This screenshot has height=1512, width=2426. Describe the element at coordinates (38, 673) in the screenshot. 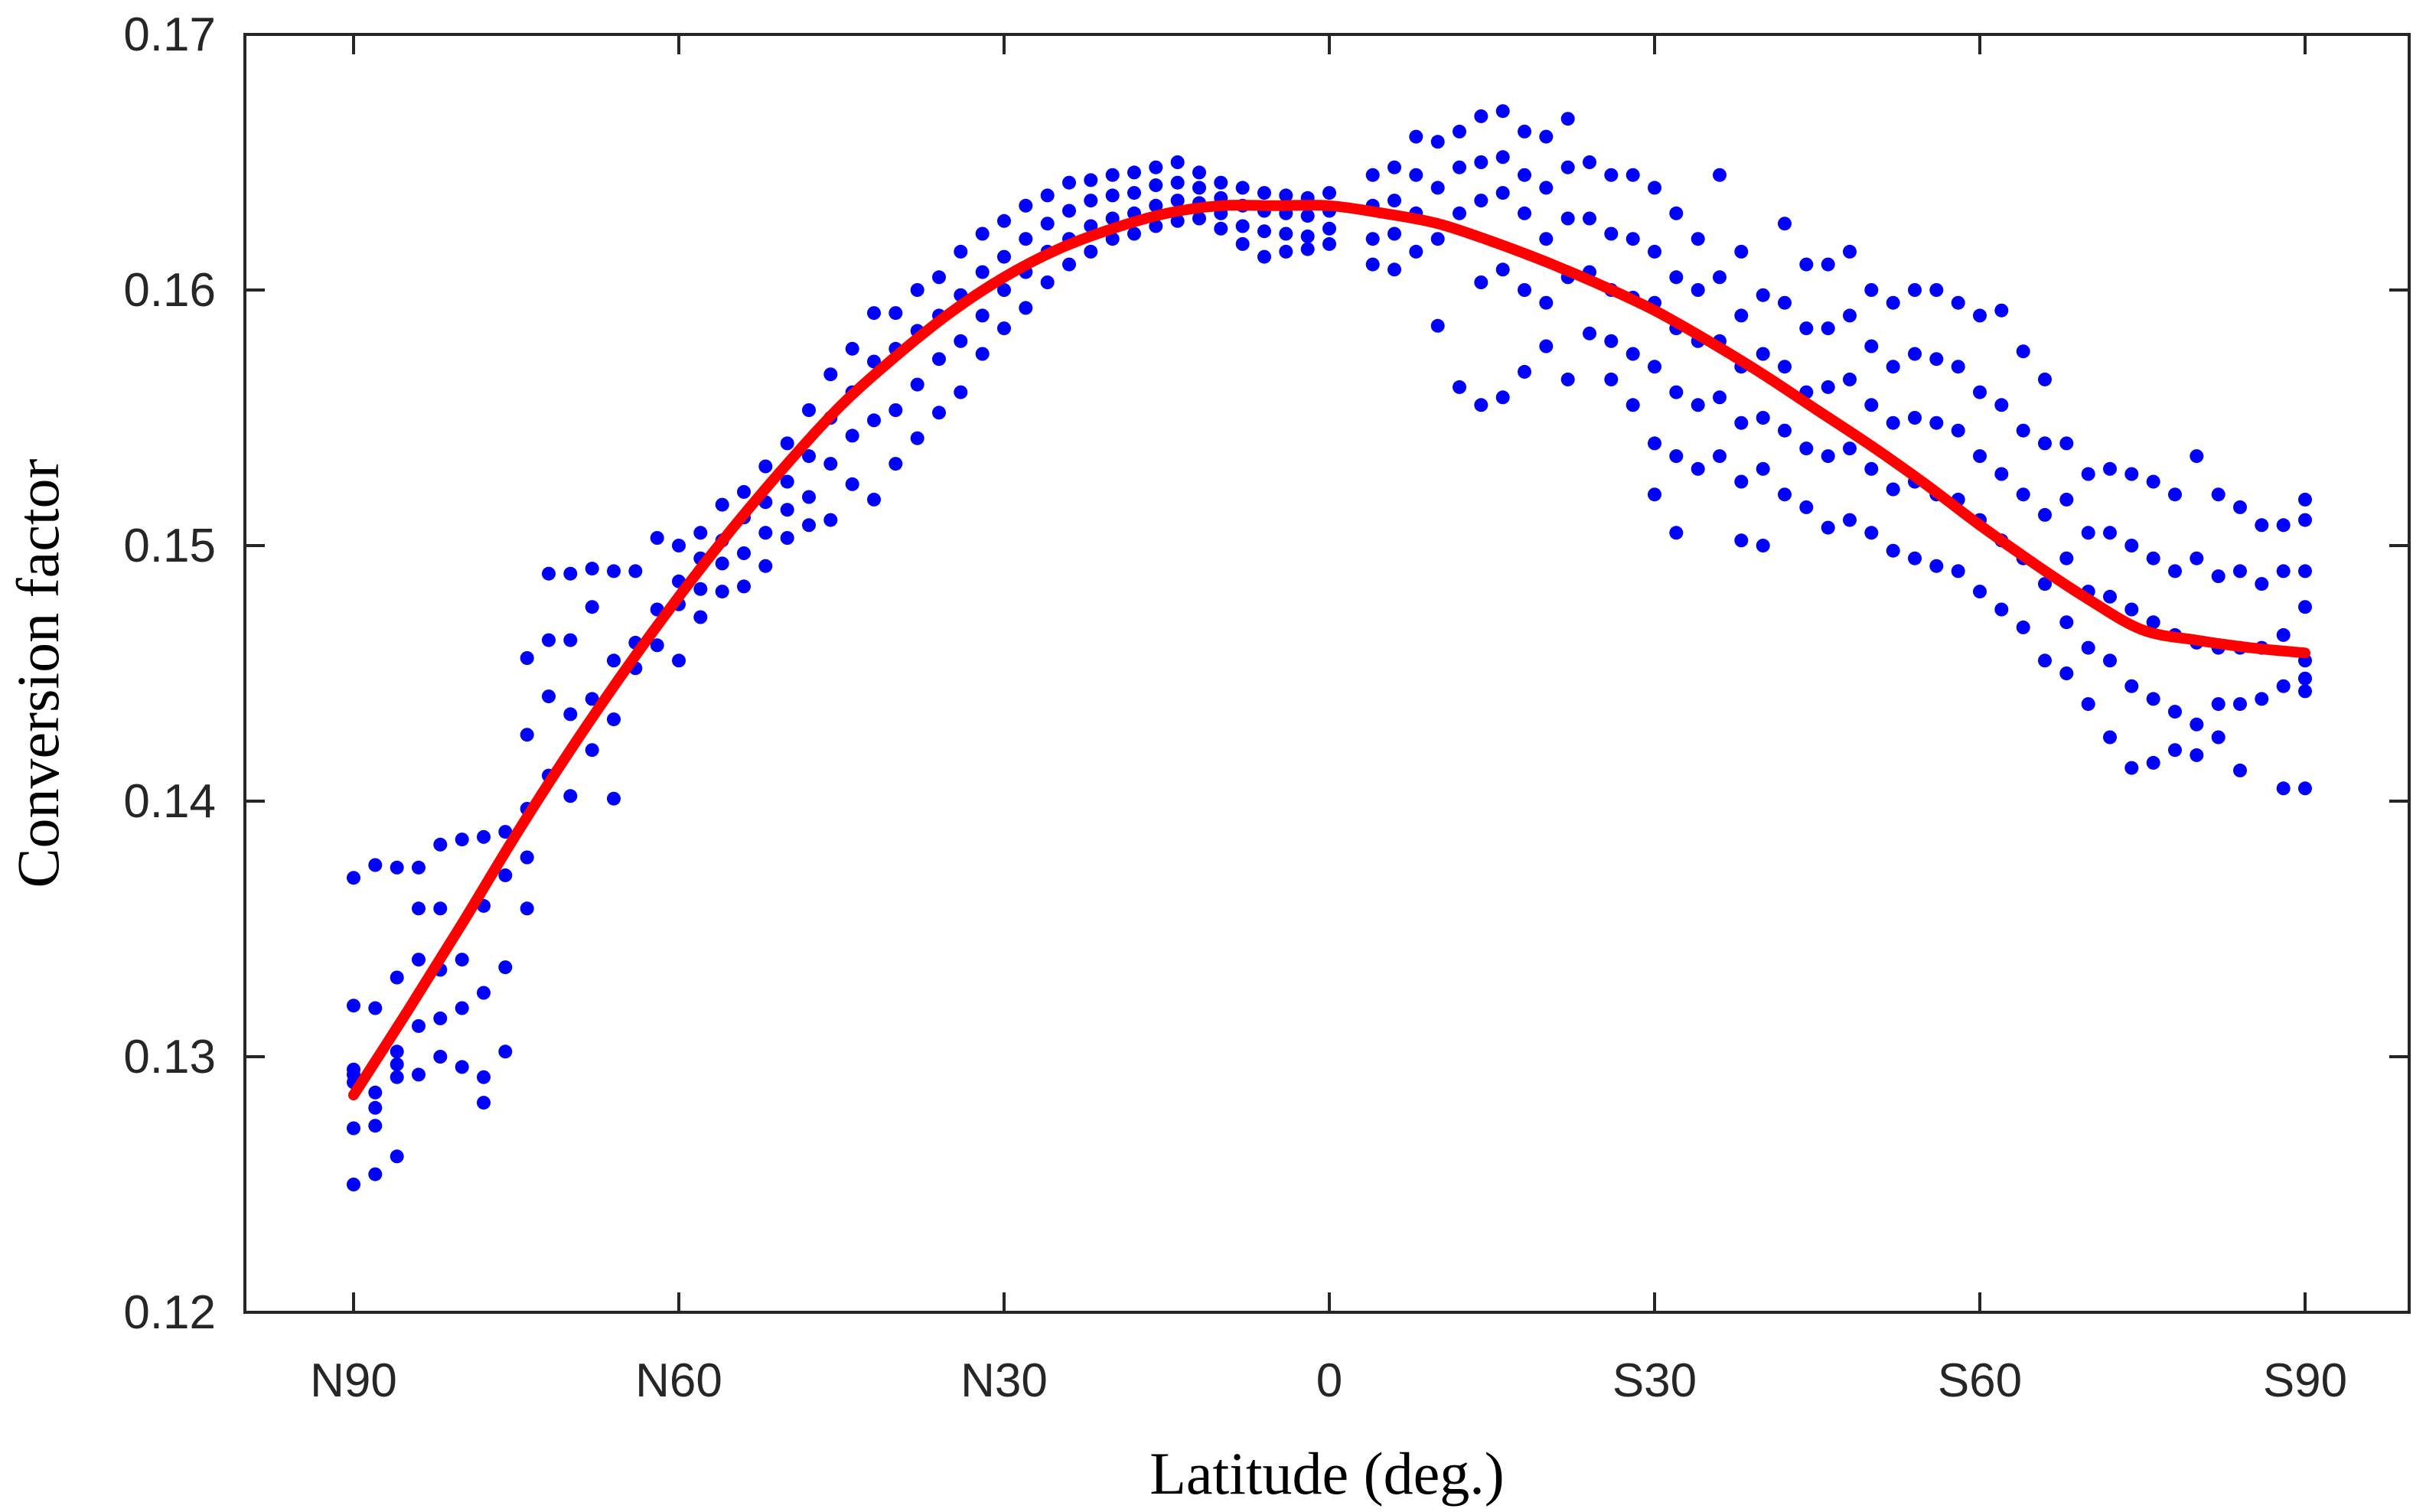

I see `y-axis-label: Conversion factor` at that location.